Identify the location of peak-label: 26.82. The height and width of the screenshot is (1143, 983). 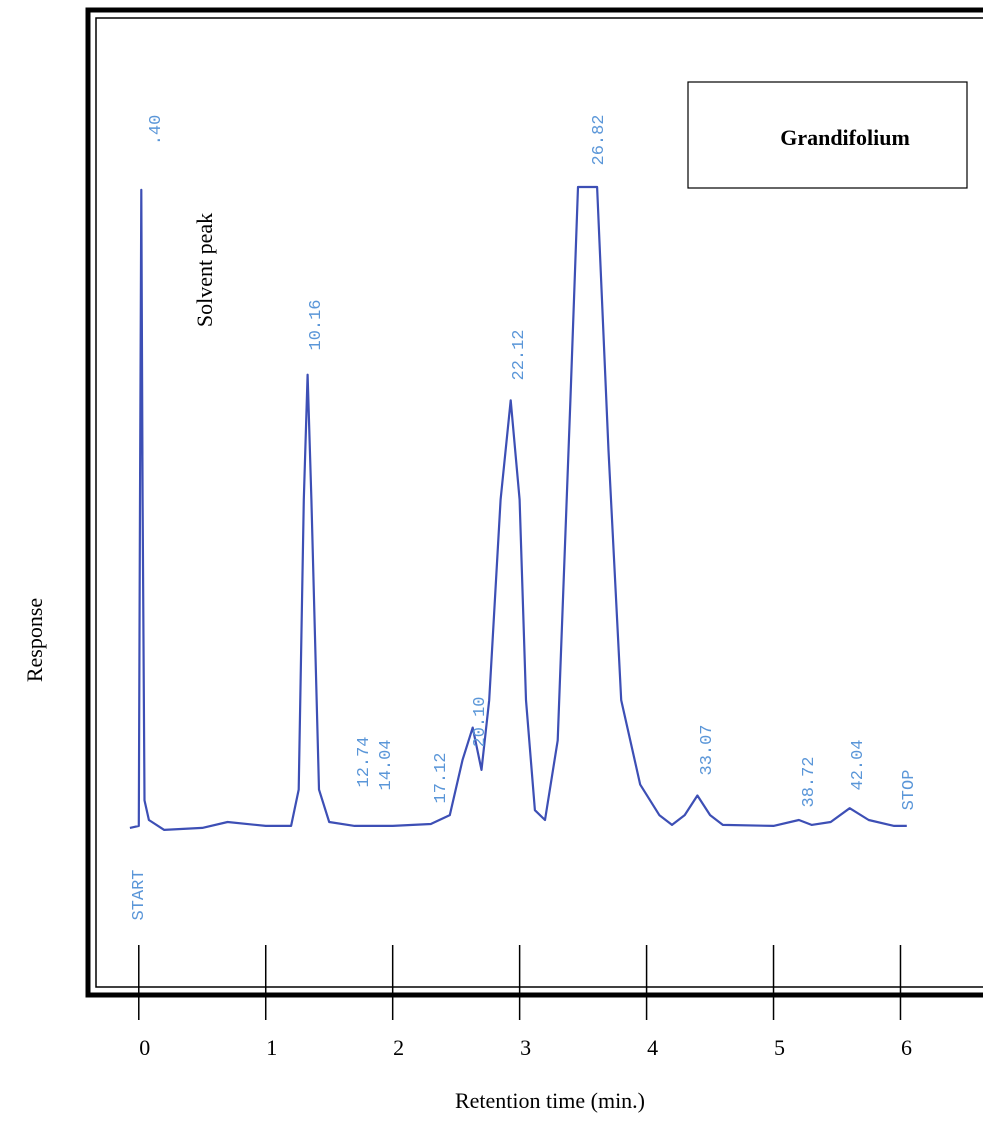
(599, 139).